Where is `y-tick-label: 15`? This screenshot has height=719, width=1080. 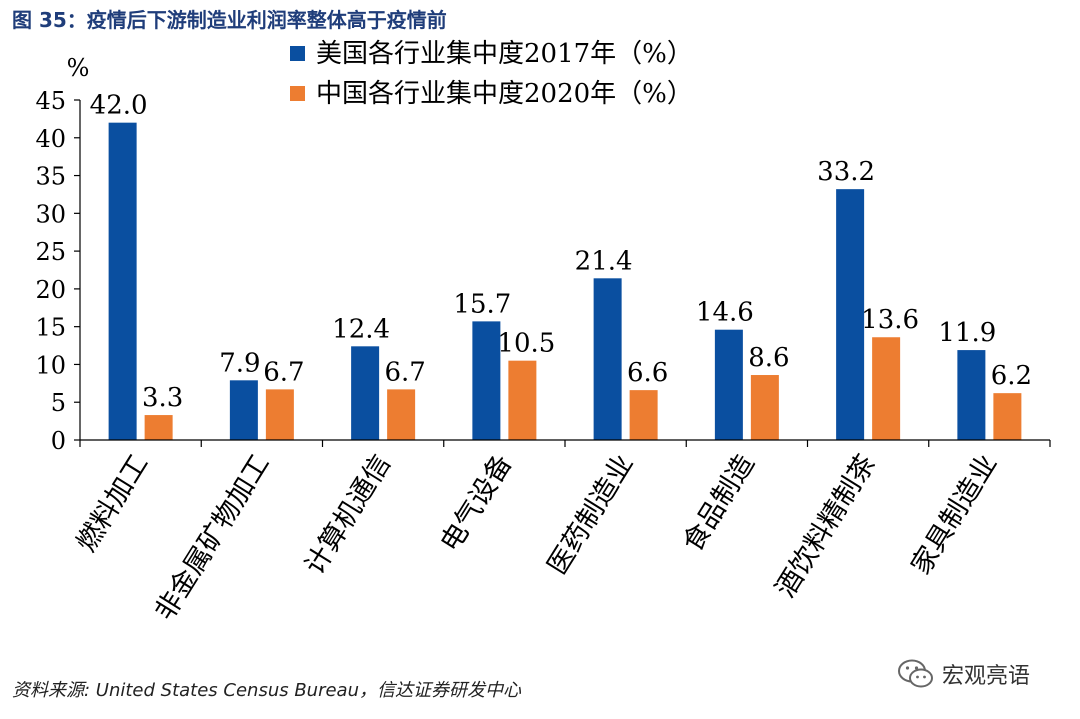
y-tick-label: 15 is located at coordinates (50, 328).